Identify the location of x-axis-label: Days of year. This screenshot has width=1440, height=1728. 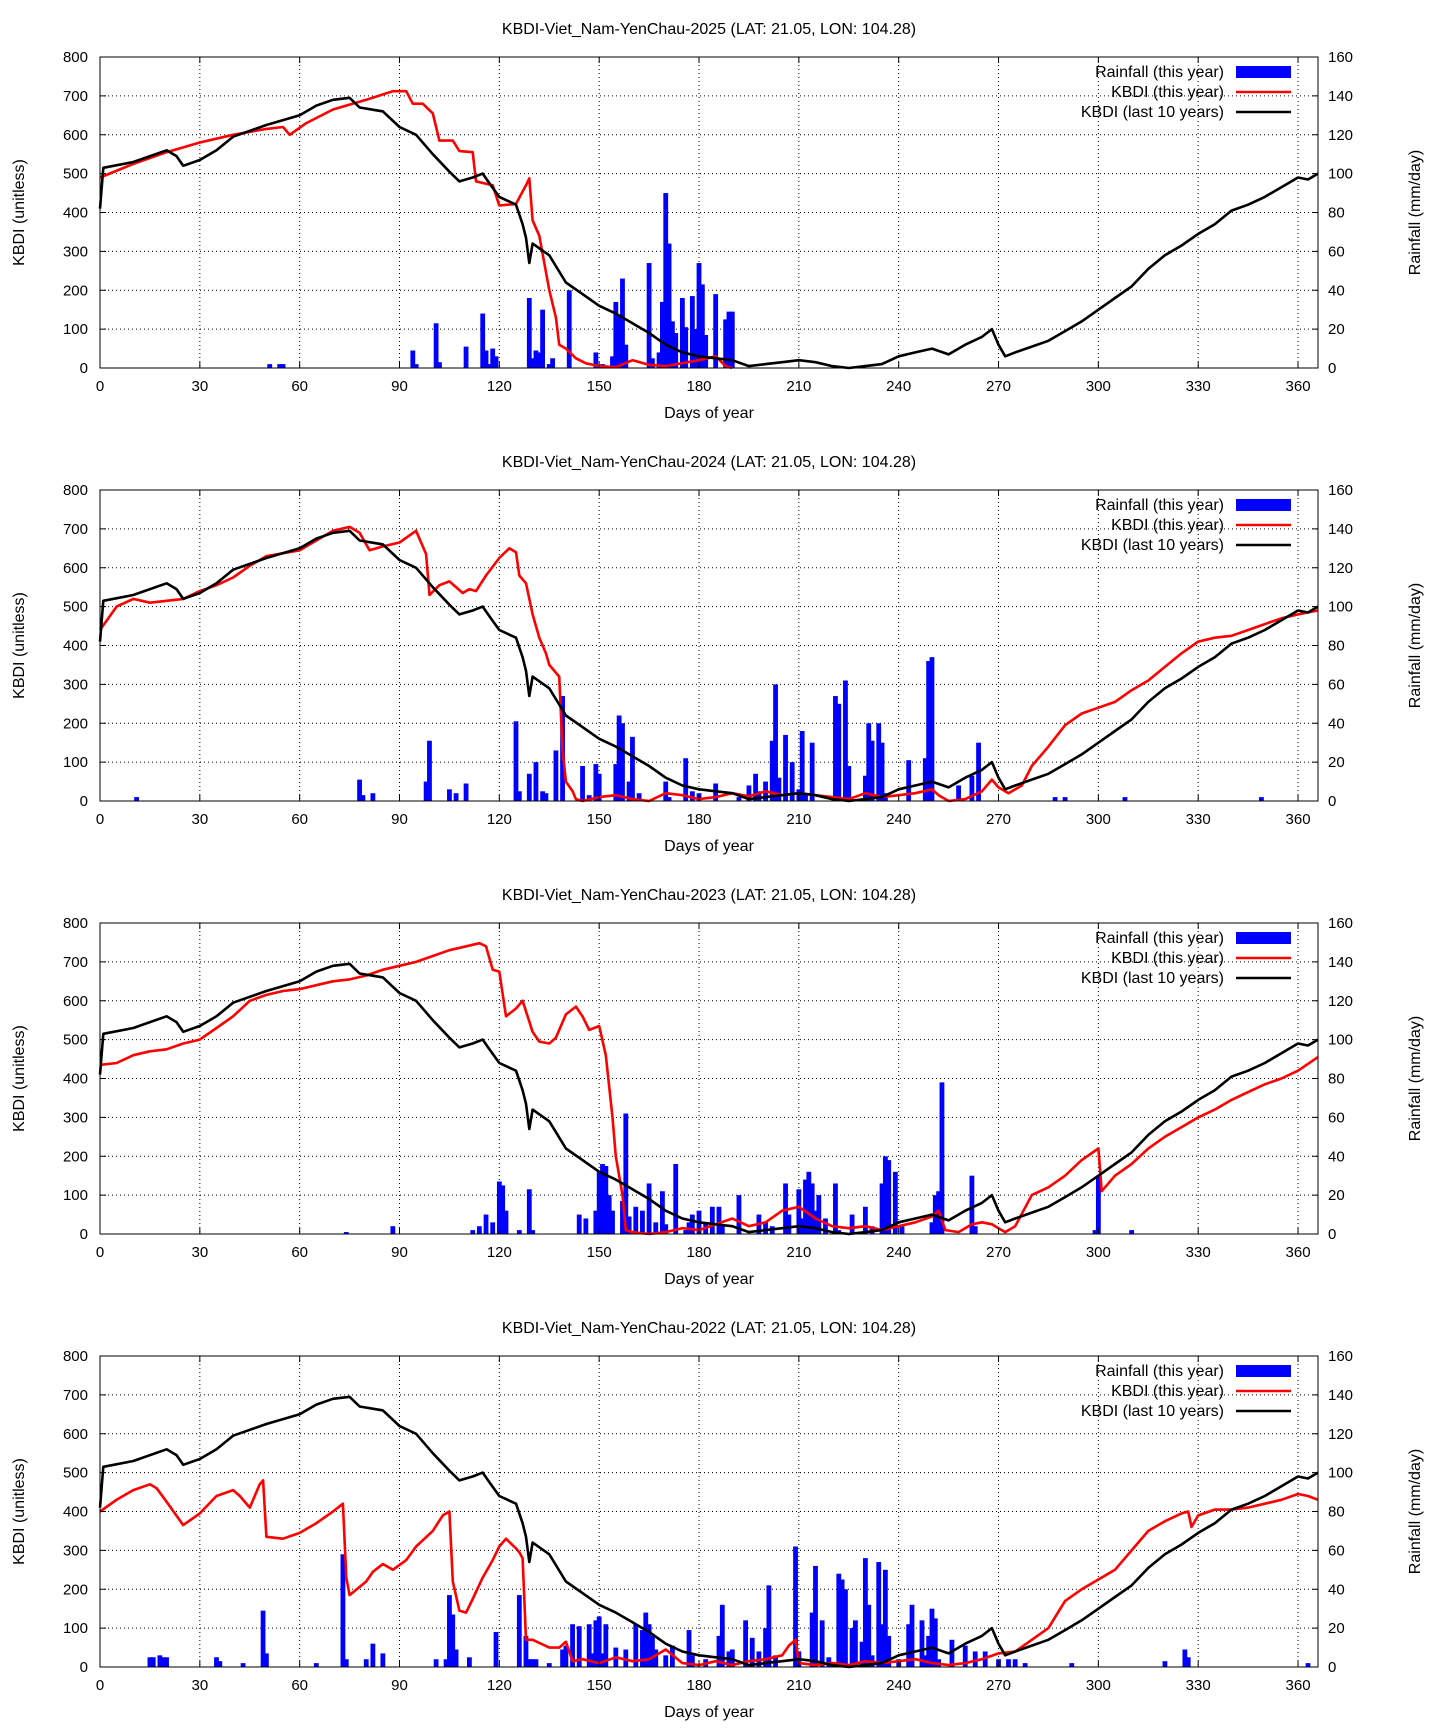
(709, 413).